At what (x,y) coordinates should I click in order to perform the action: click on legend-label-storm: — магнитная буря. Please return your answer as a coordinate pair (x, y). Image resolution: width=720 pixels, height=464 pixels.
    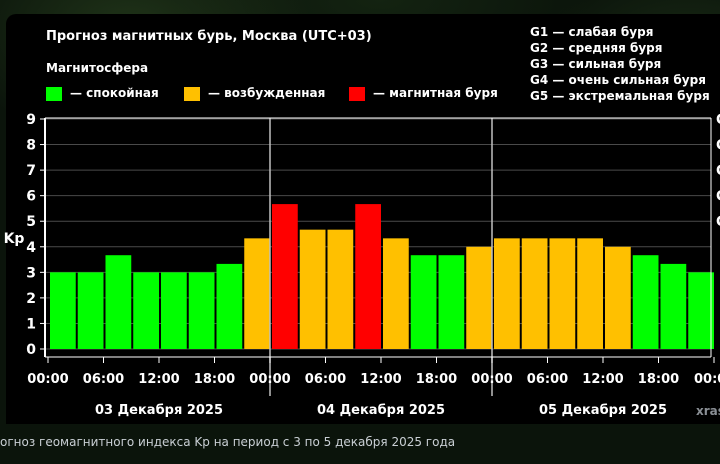
    Looking at the image, I should click on (435, 93).